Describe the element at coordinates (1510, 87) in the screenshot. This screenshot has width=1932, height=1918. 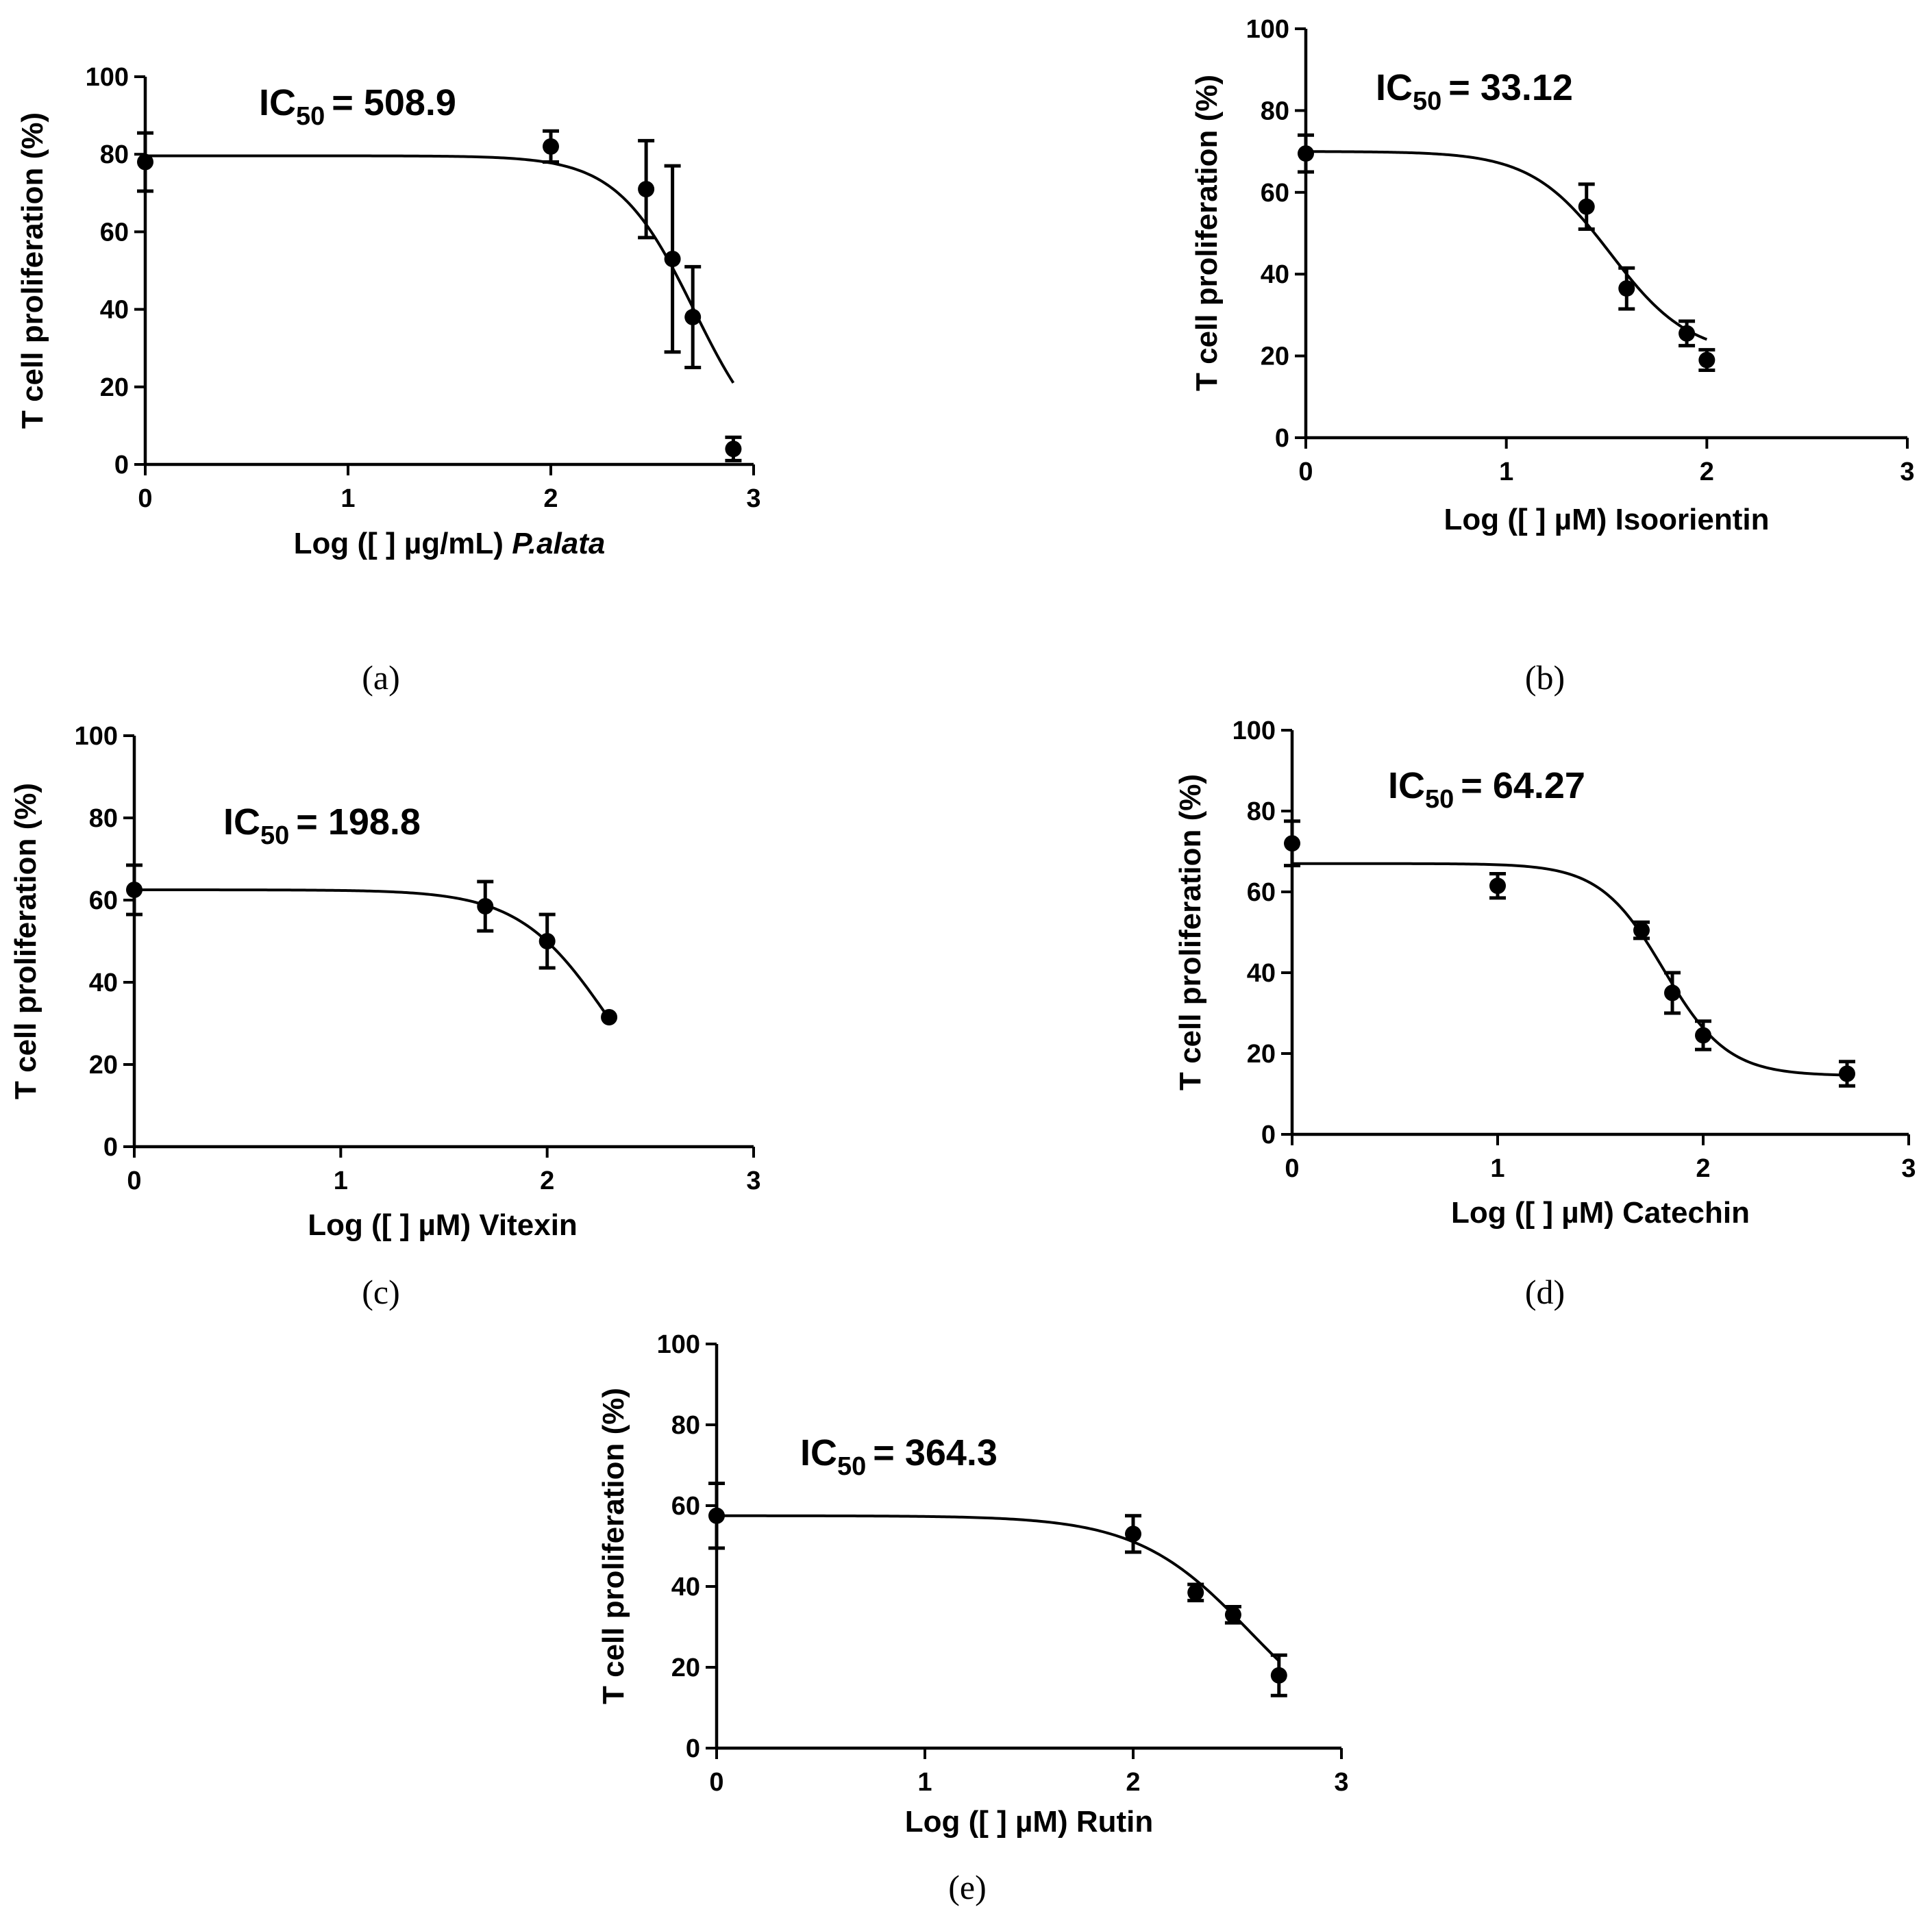
I see `ic50-value: = 33.12` at that location.